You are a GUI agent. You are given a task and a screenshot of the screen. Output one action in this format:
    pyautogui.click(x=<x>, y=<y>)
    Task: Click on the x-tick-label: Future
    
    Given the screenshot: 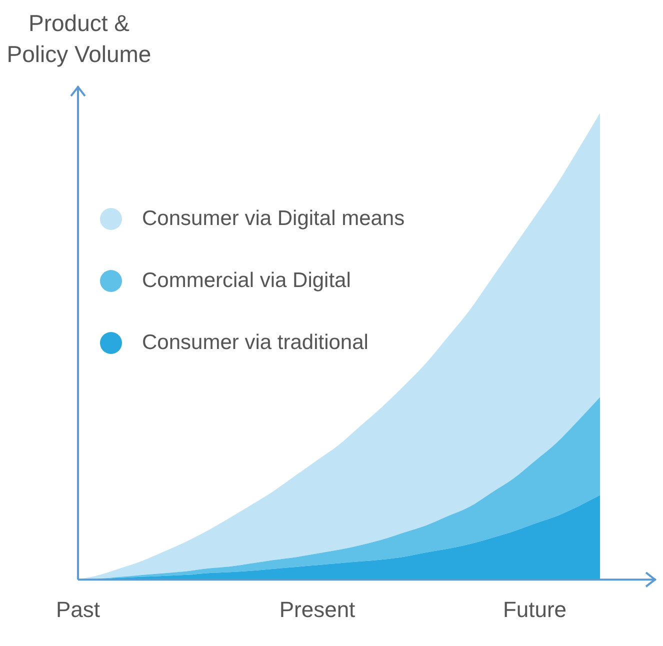 What is the action you would take?
    pyautogui.click(x=534, y=609)
    